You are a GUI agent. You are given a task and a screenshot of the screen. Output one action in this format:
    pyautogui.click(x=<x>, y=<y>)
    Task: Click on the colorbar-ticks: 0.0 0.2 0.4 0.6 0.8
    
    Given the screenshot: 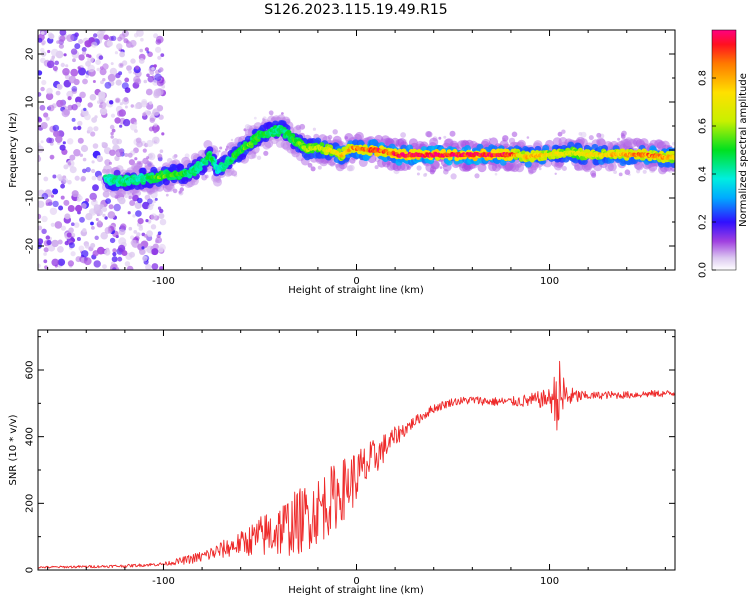 What is the action you would take?
    pyautogui.click(x=707, y=174)
    